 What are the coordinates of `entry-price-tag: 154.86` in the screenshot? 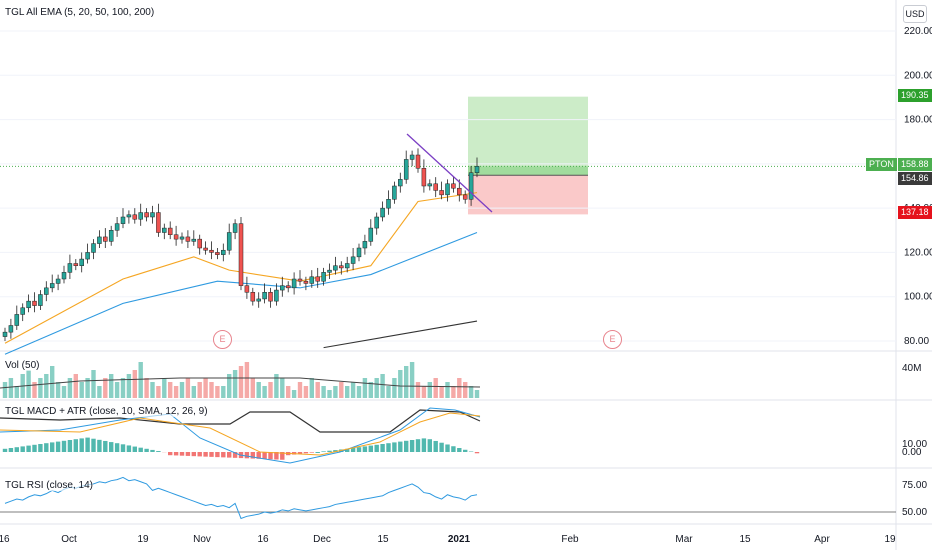 It's located at (915, 178).